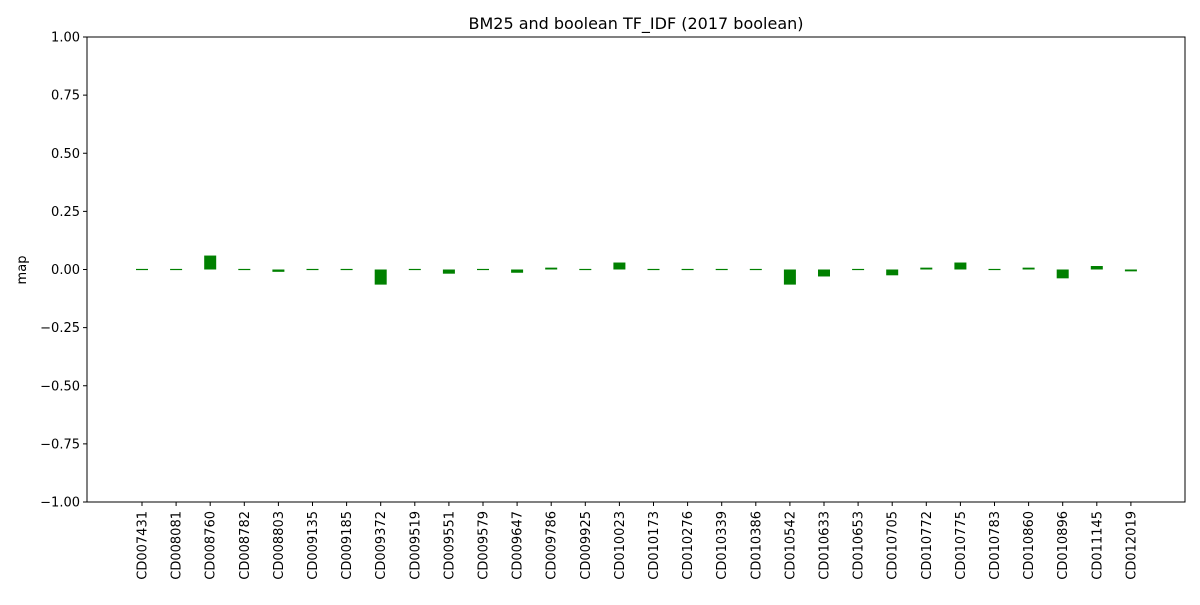 Image resolution: width=1200 pixels, height=605 pixels. Describe the element at coordinates (961, 545) in the screenshot. I see `x-tick-label: CD010775` at that location.